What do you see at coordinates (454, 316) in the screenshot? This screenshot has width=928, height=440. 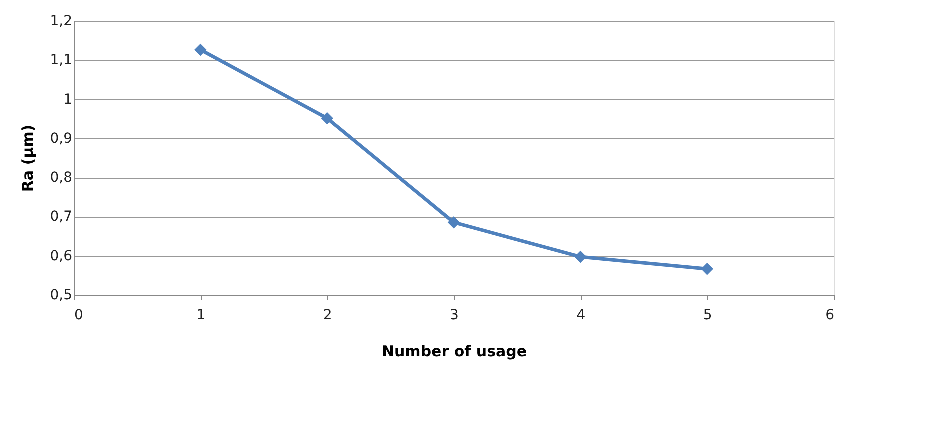 I see `x-tick-label: 3` at bounding box center [454, 316].